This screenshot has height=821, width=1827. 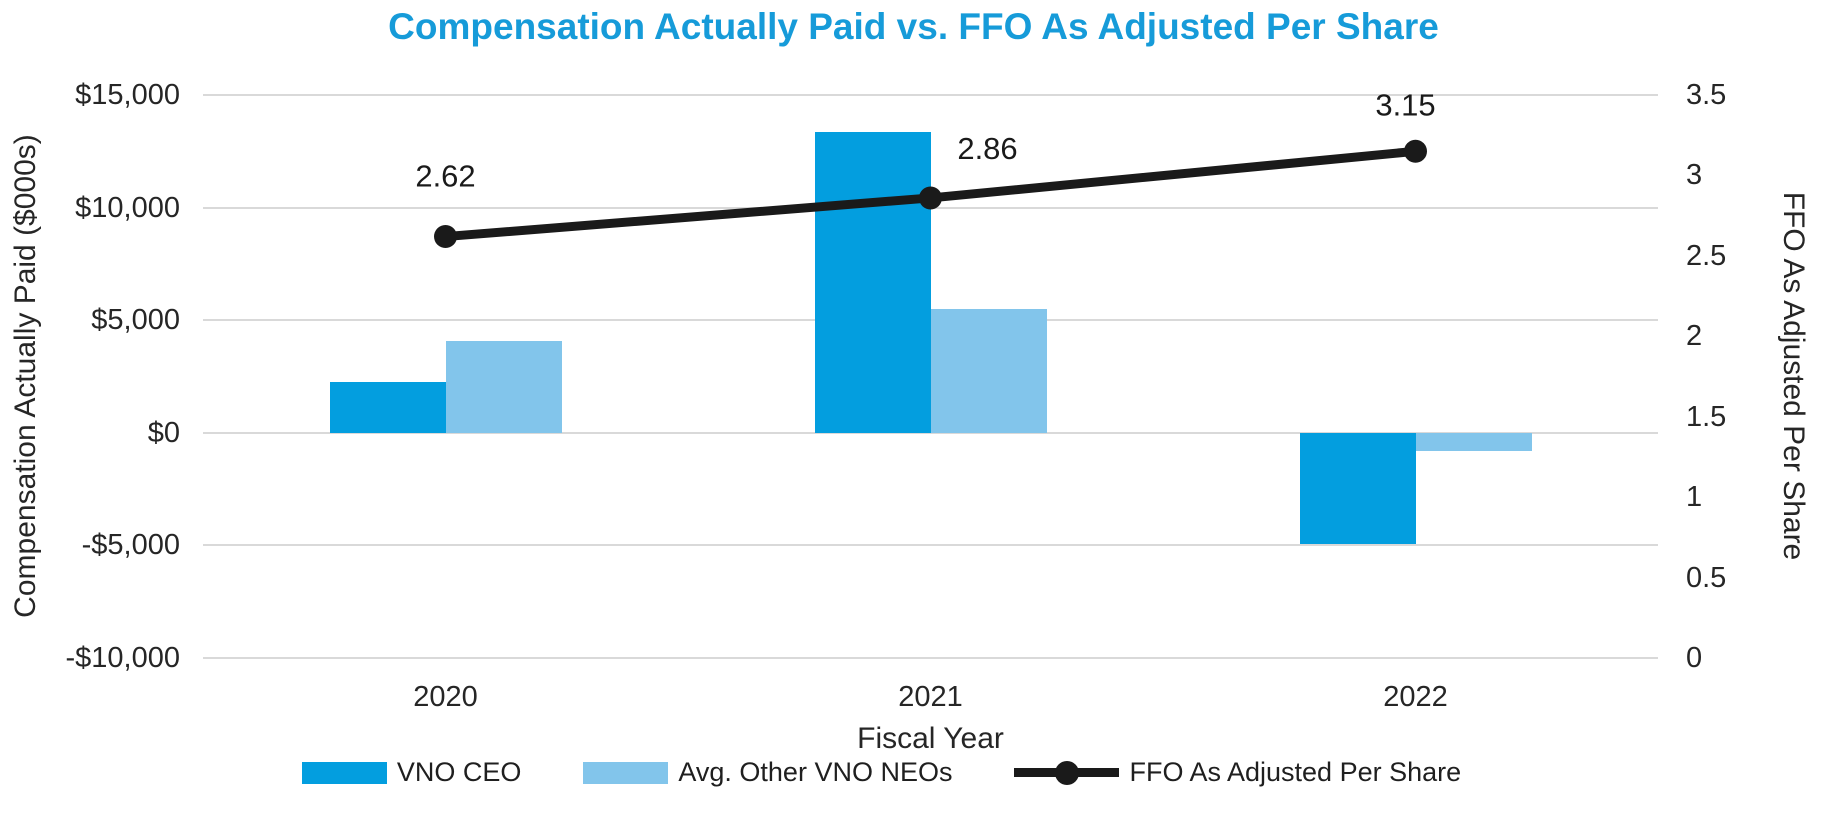 I want to click on legend-line-marker-icon, so click(x=1067, y=772).